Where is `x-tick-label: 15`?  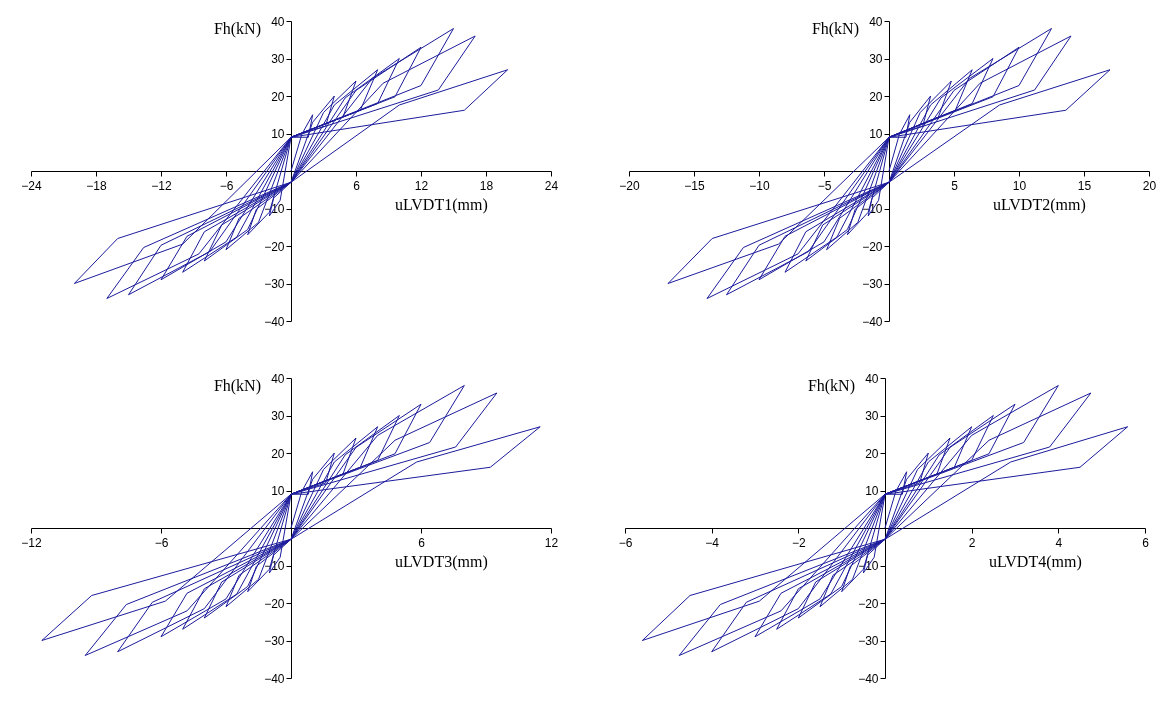 x-tick-label: 15 is located at coordinates (1084, 185).